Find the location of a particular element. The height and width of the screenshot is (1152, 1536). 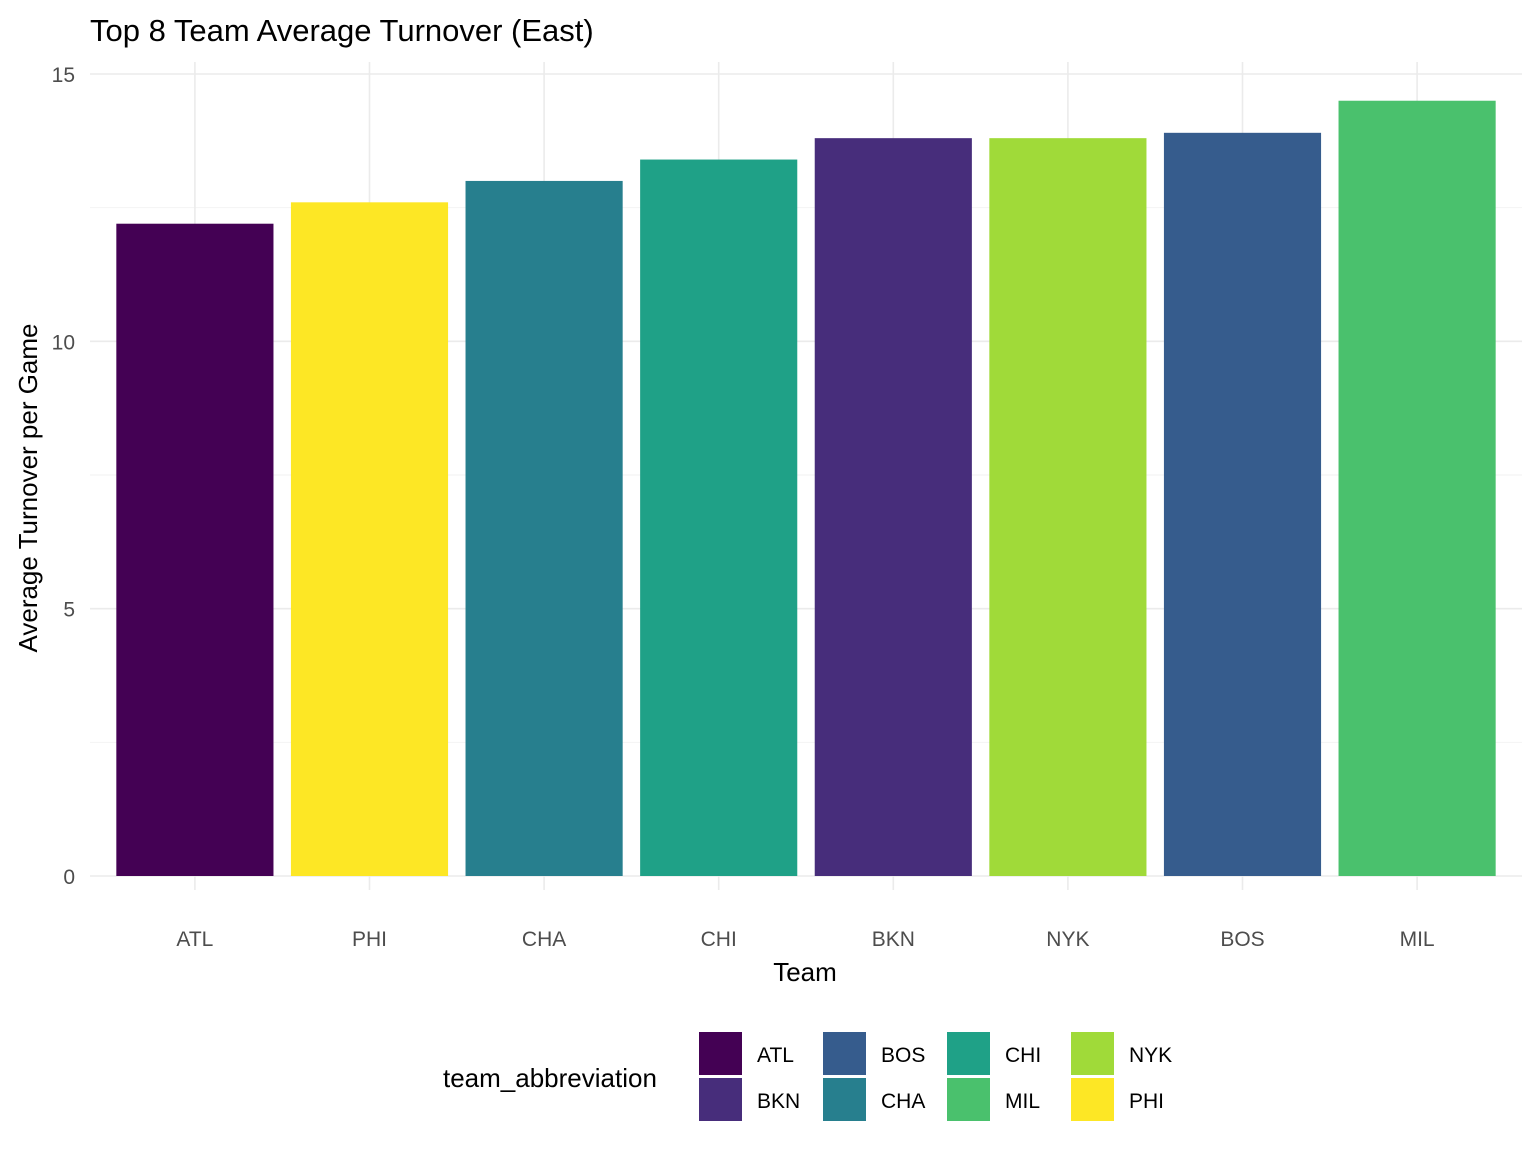

bar-nyk is located at coordinates (1068, 507).